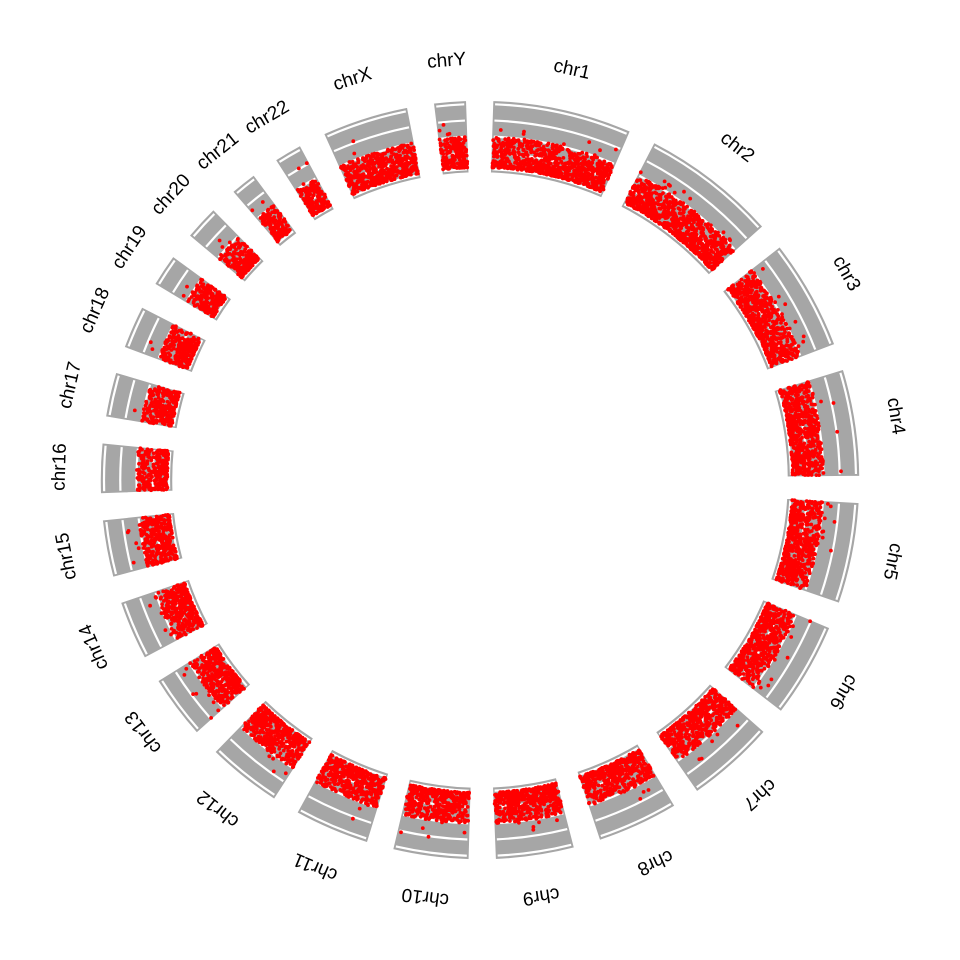 Image resolution: width=960 pixels, height=960 pixels. I want to click on sector-label: chr3, so click(846, 273).